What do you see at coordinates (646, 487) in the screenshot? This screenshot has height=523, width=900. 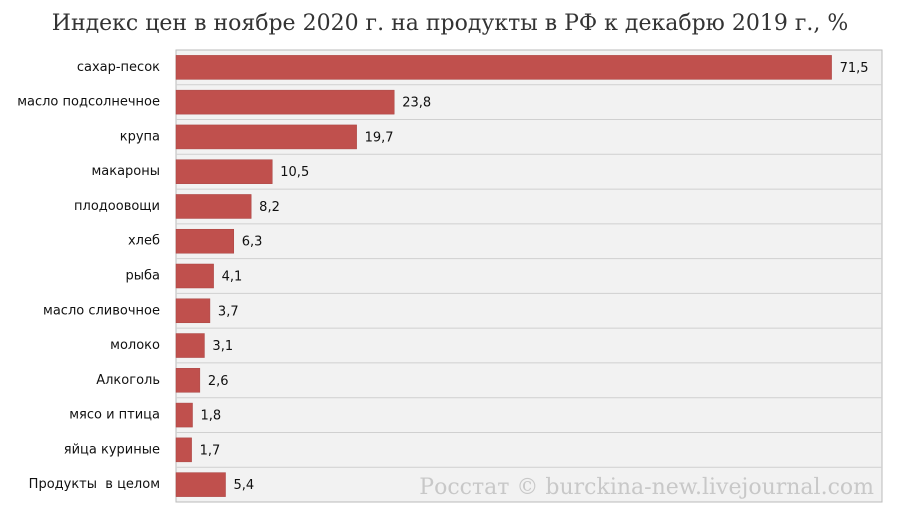 I see `watermark: Росстат © burckina-new.livejournal.com` at bounding box center [646, 487].